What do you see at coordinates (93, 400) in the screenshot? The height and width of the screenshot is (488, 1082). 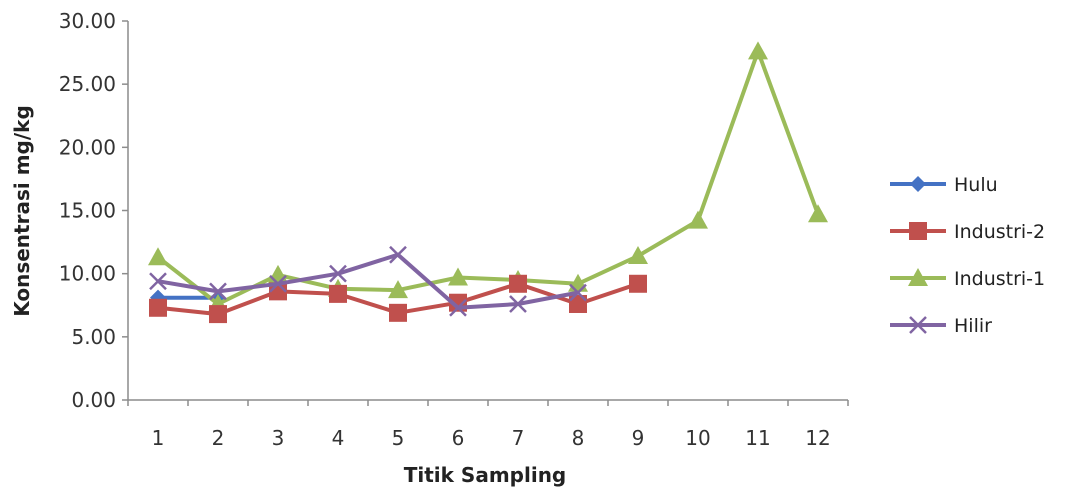 I see `y-tick-label: 0.00` at bounding box center [93, 400].